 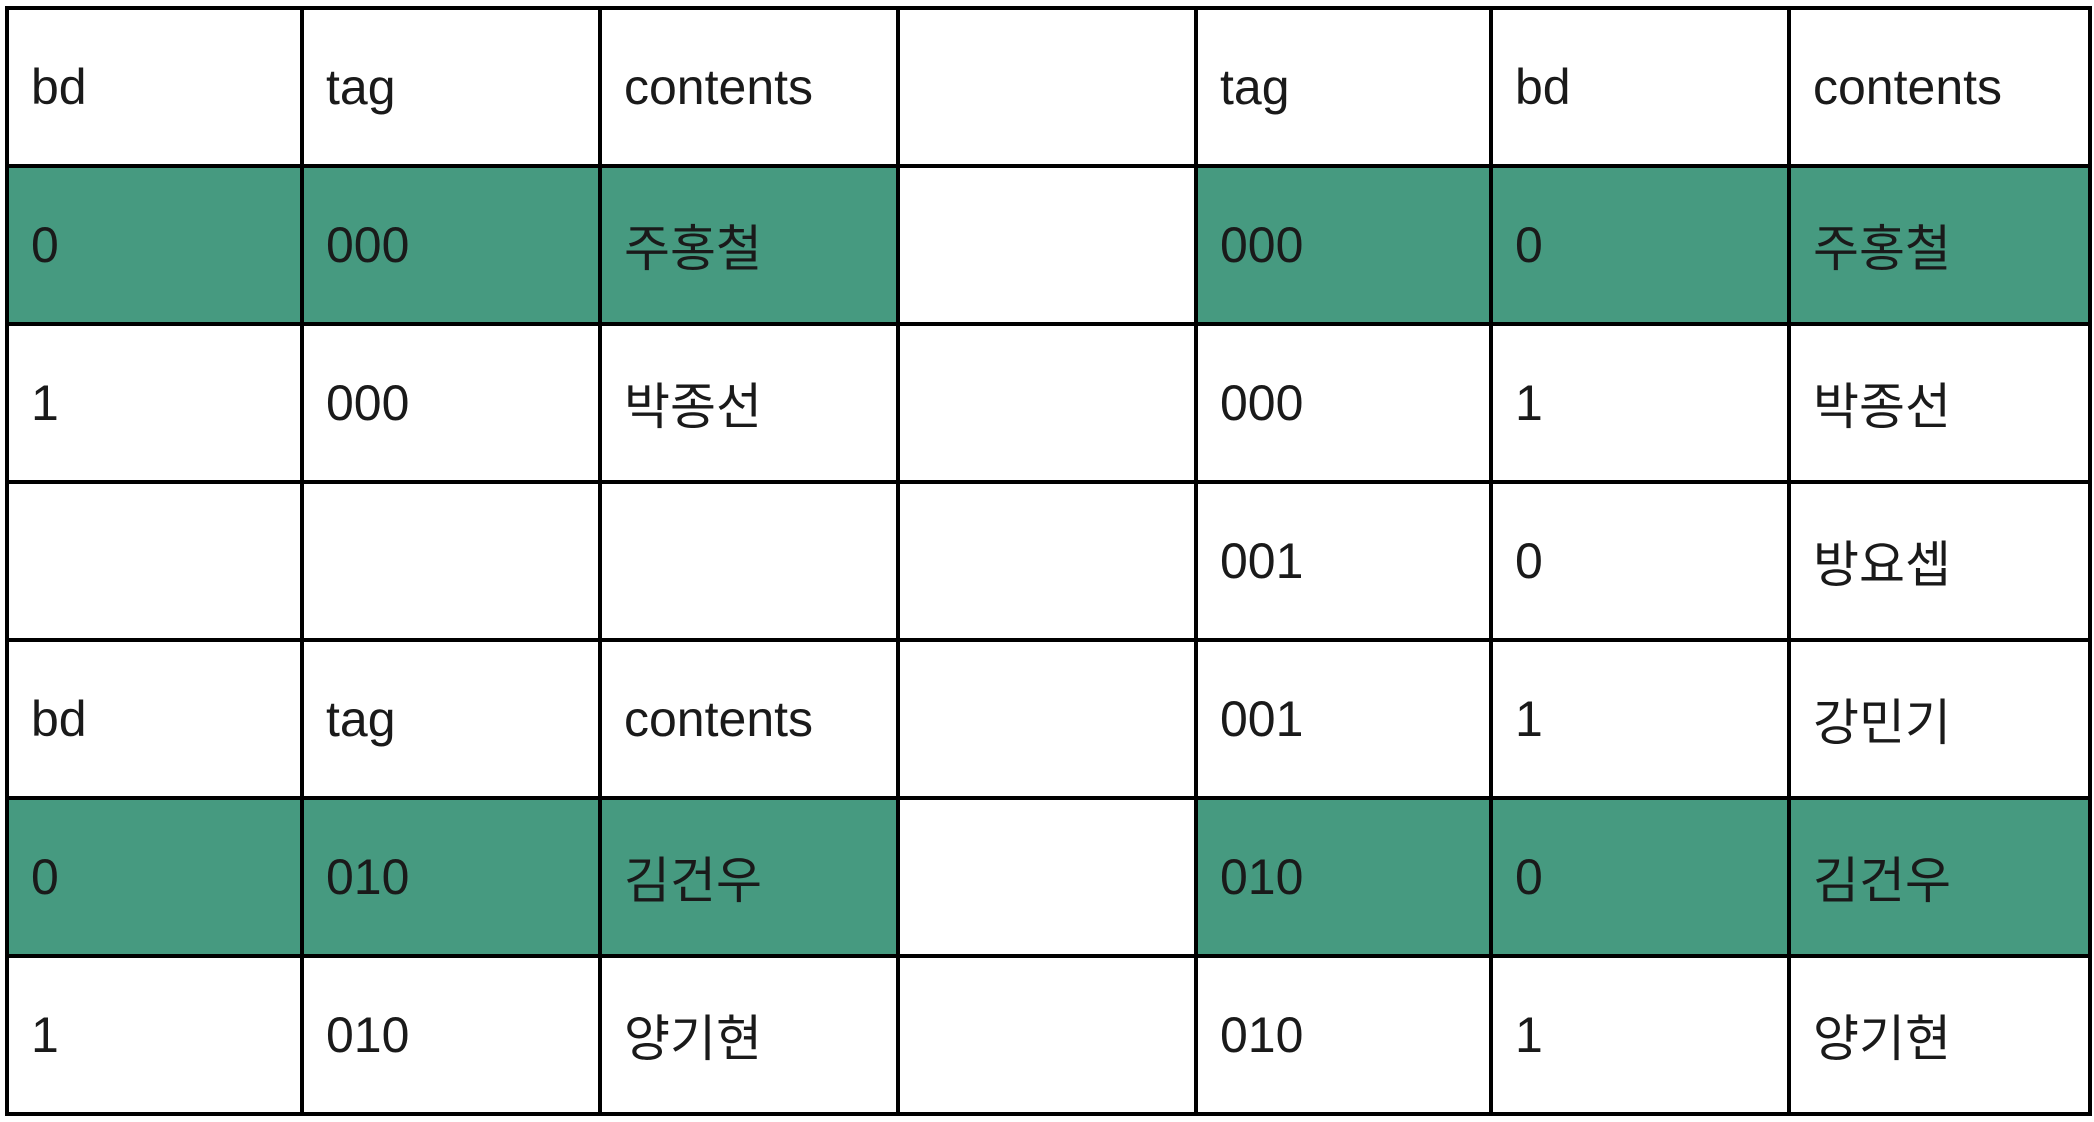 I want to click on table-row-highlighted: 0 000 주홍철 000 0 주홍철, so click(x=1048, y=245).